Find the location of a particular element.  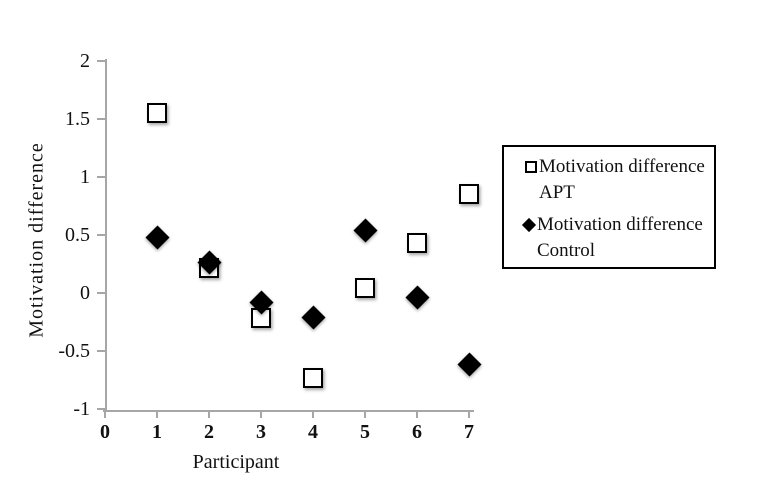

y-tick-label: -1 is located at coordinates (81, 409).